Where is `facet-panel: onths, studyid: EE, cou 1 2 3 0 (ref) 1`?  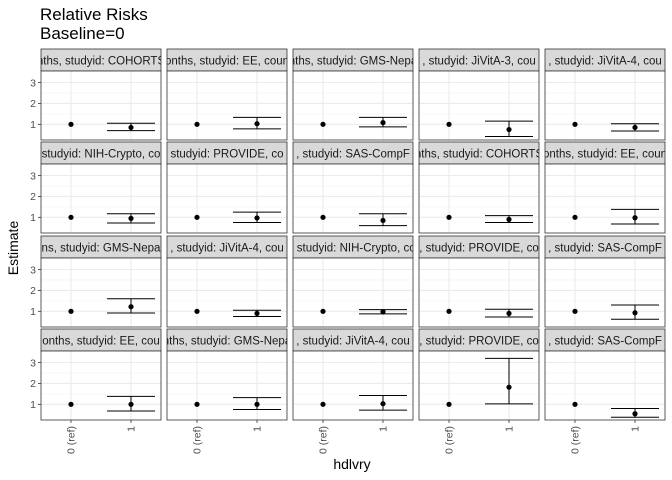
facet-panel: onths, studyid: EE, cou 1 2 3 0 (ref) 1 is located at coordinates (96, 391).